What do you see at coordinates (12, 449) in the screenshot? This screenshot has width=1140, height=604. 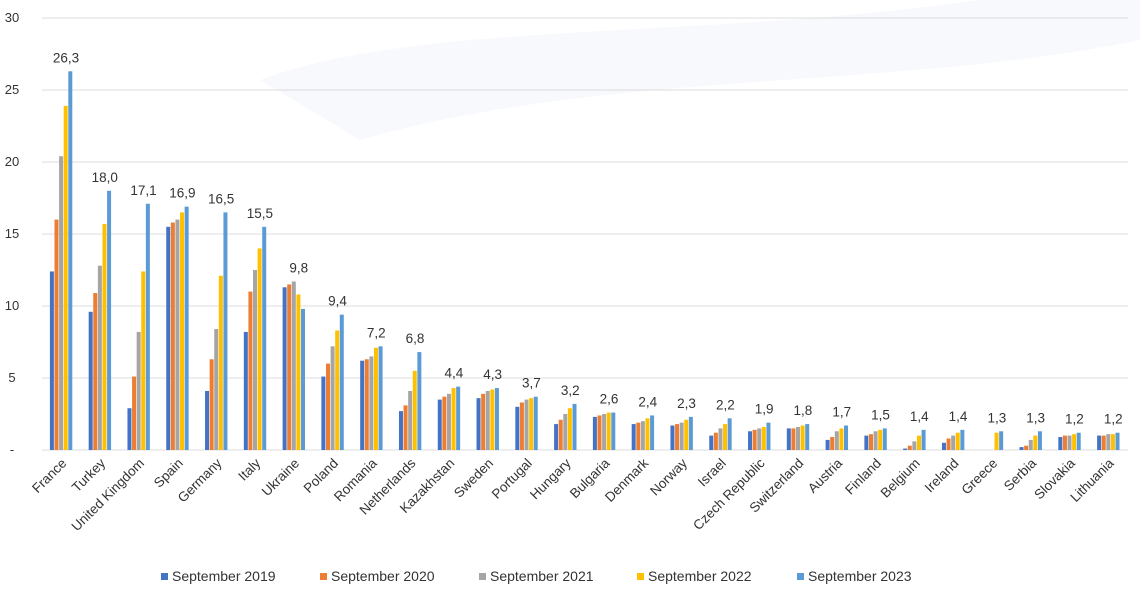 I see `y-tick-label: -` at bounding box center [12, 449].